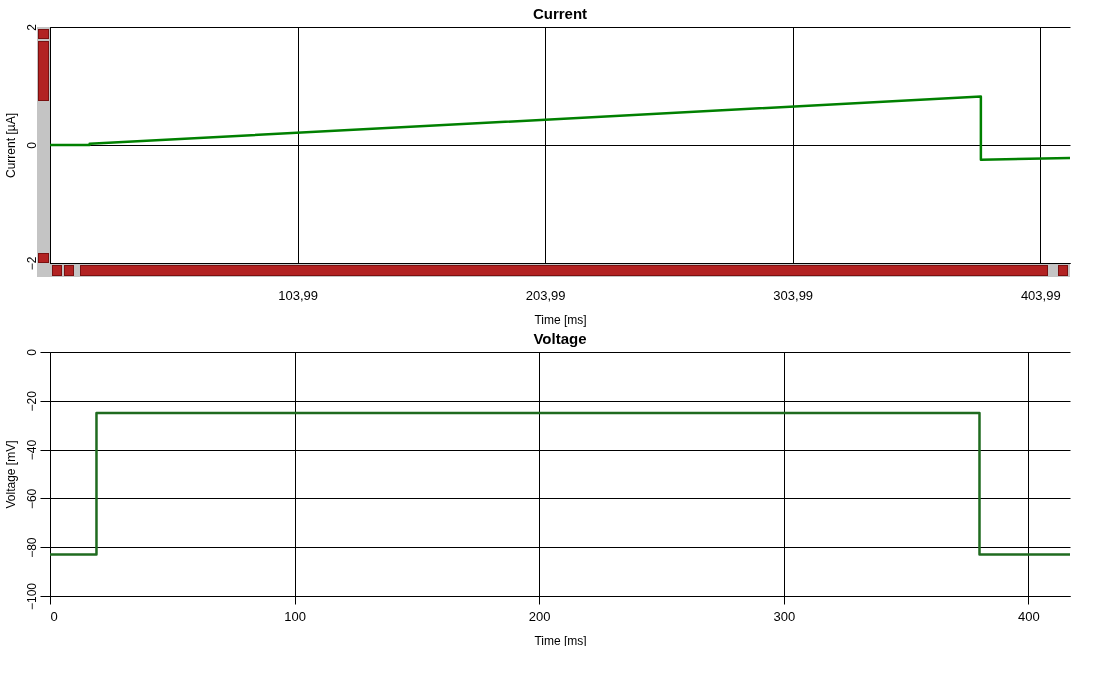  I want to click on x-tick-label: 300, so click(784, 616).